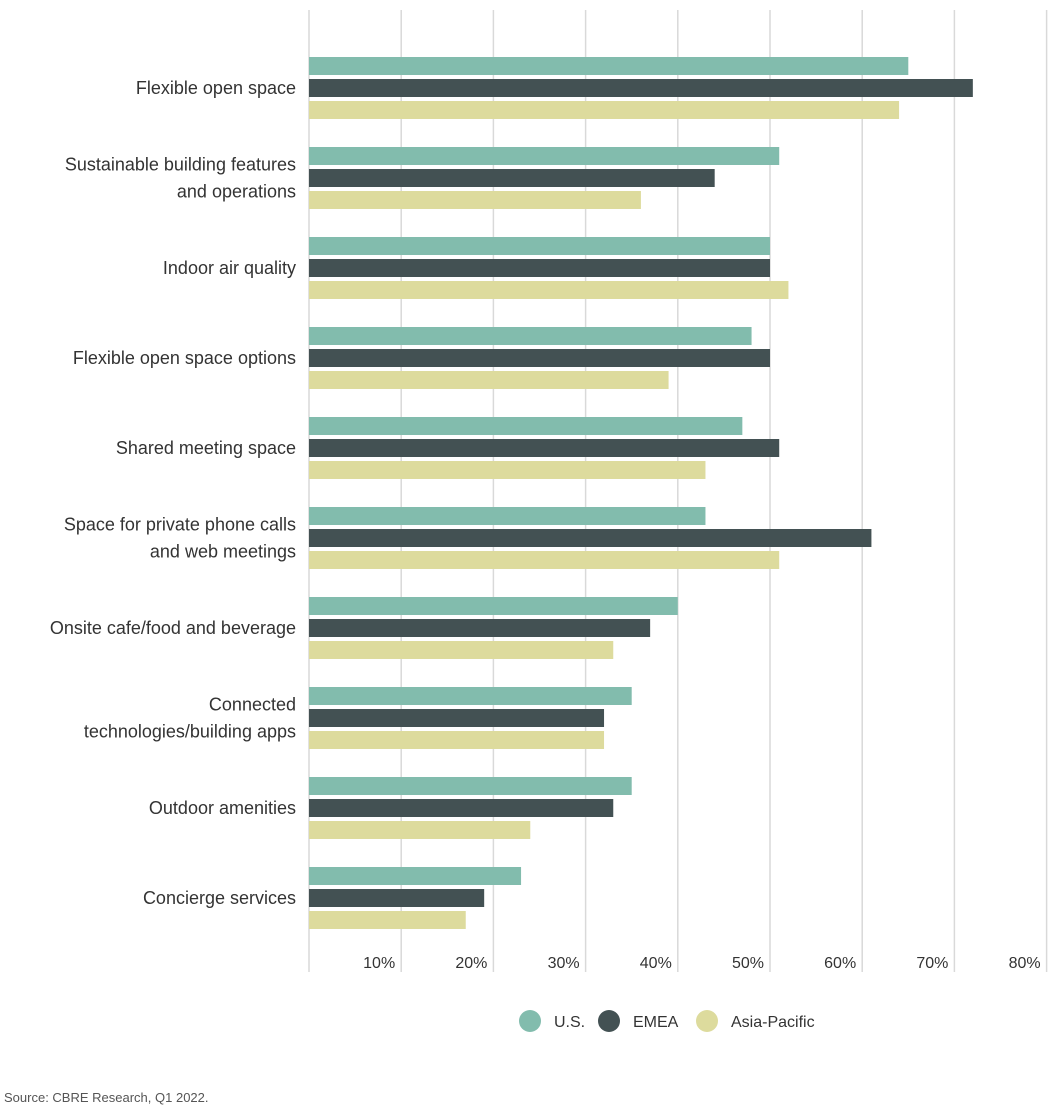  What do you see at coordinates (656, 963) in the screenshot?
I see `x-tick-label: 40%` at bounding box center [656, 963].